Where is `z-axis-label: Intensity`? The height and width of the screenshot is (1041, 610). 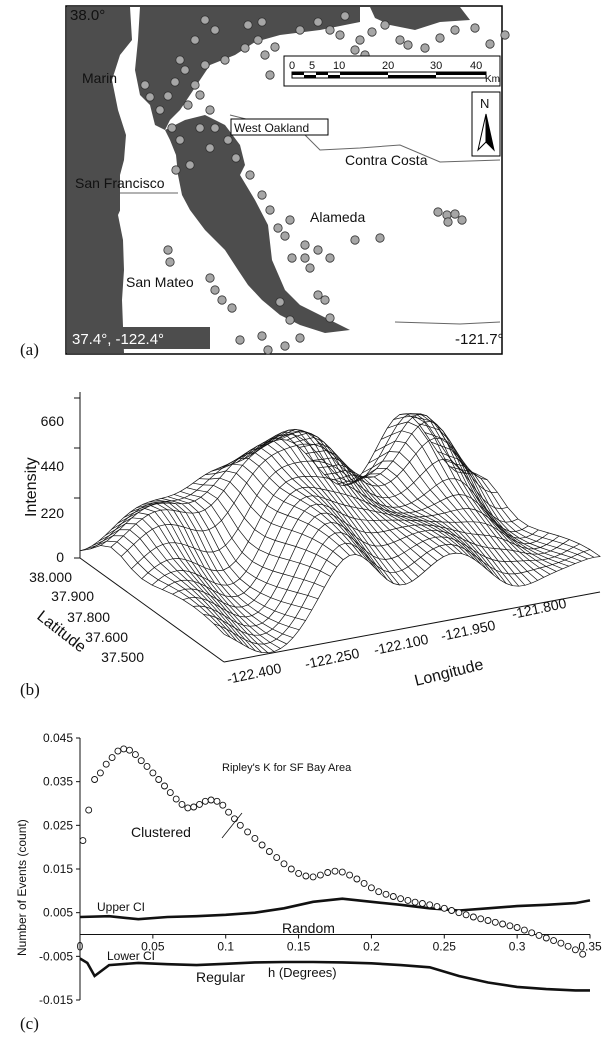 z-axis-label: Intensity is located at coordinates (31, 487).